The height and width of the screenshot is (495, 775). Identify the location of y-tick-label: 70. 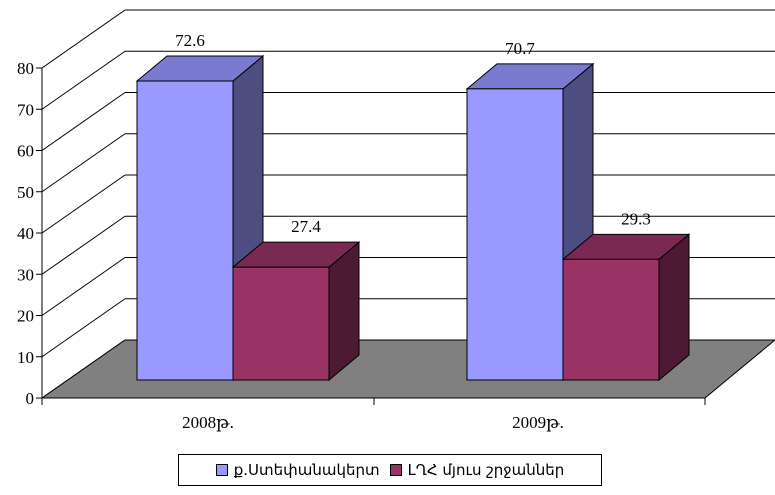
(25, 109).